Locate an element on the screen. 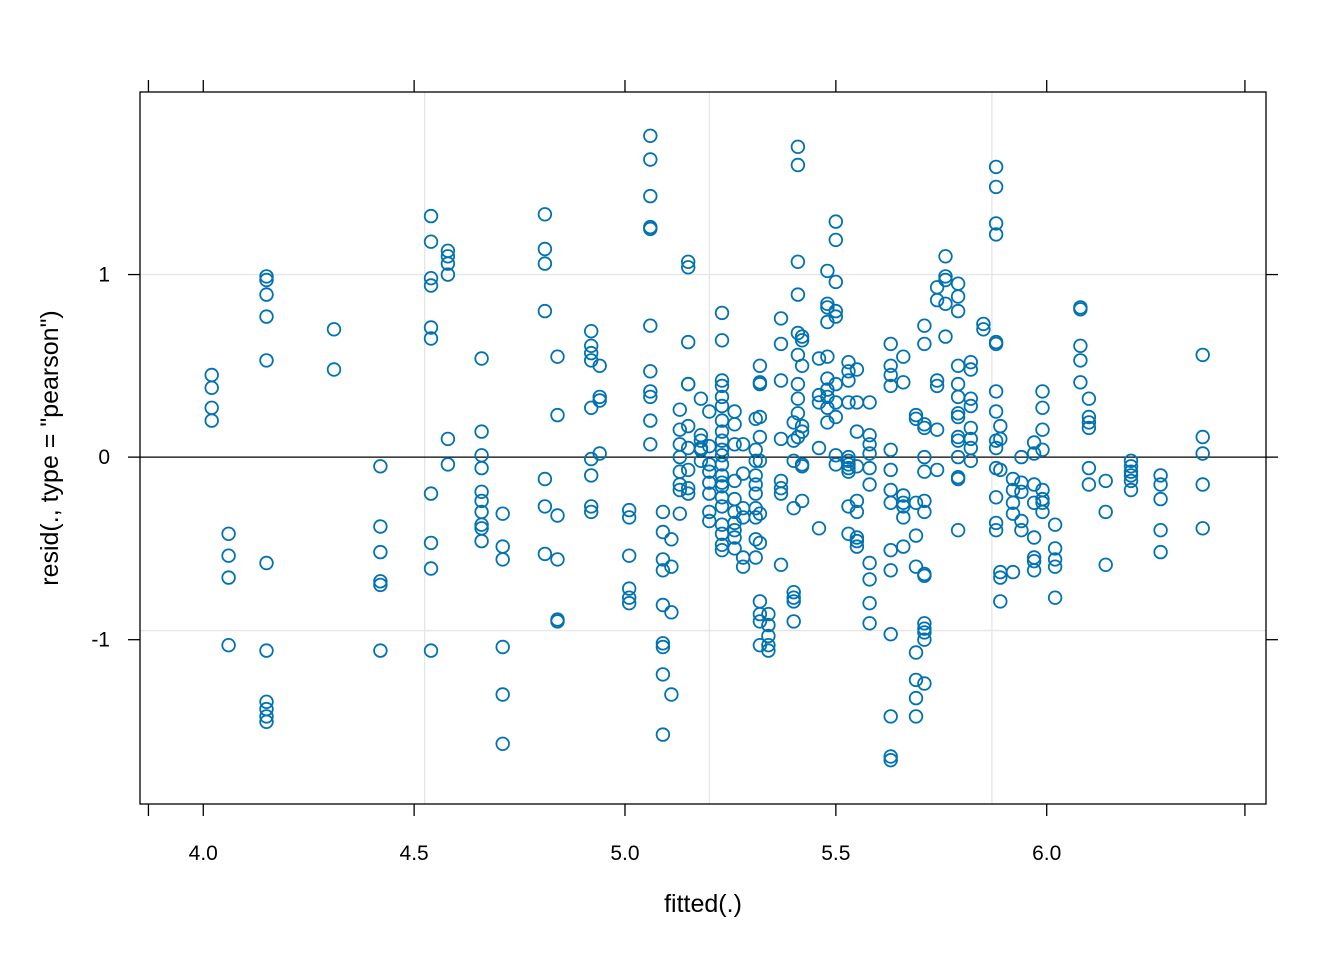 The image size is (1344, 965). x-tick-label: 5.0 is located at coordinates (624, 853).